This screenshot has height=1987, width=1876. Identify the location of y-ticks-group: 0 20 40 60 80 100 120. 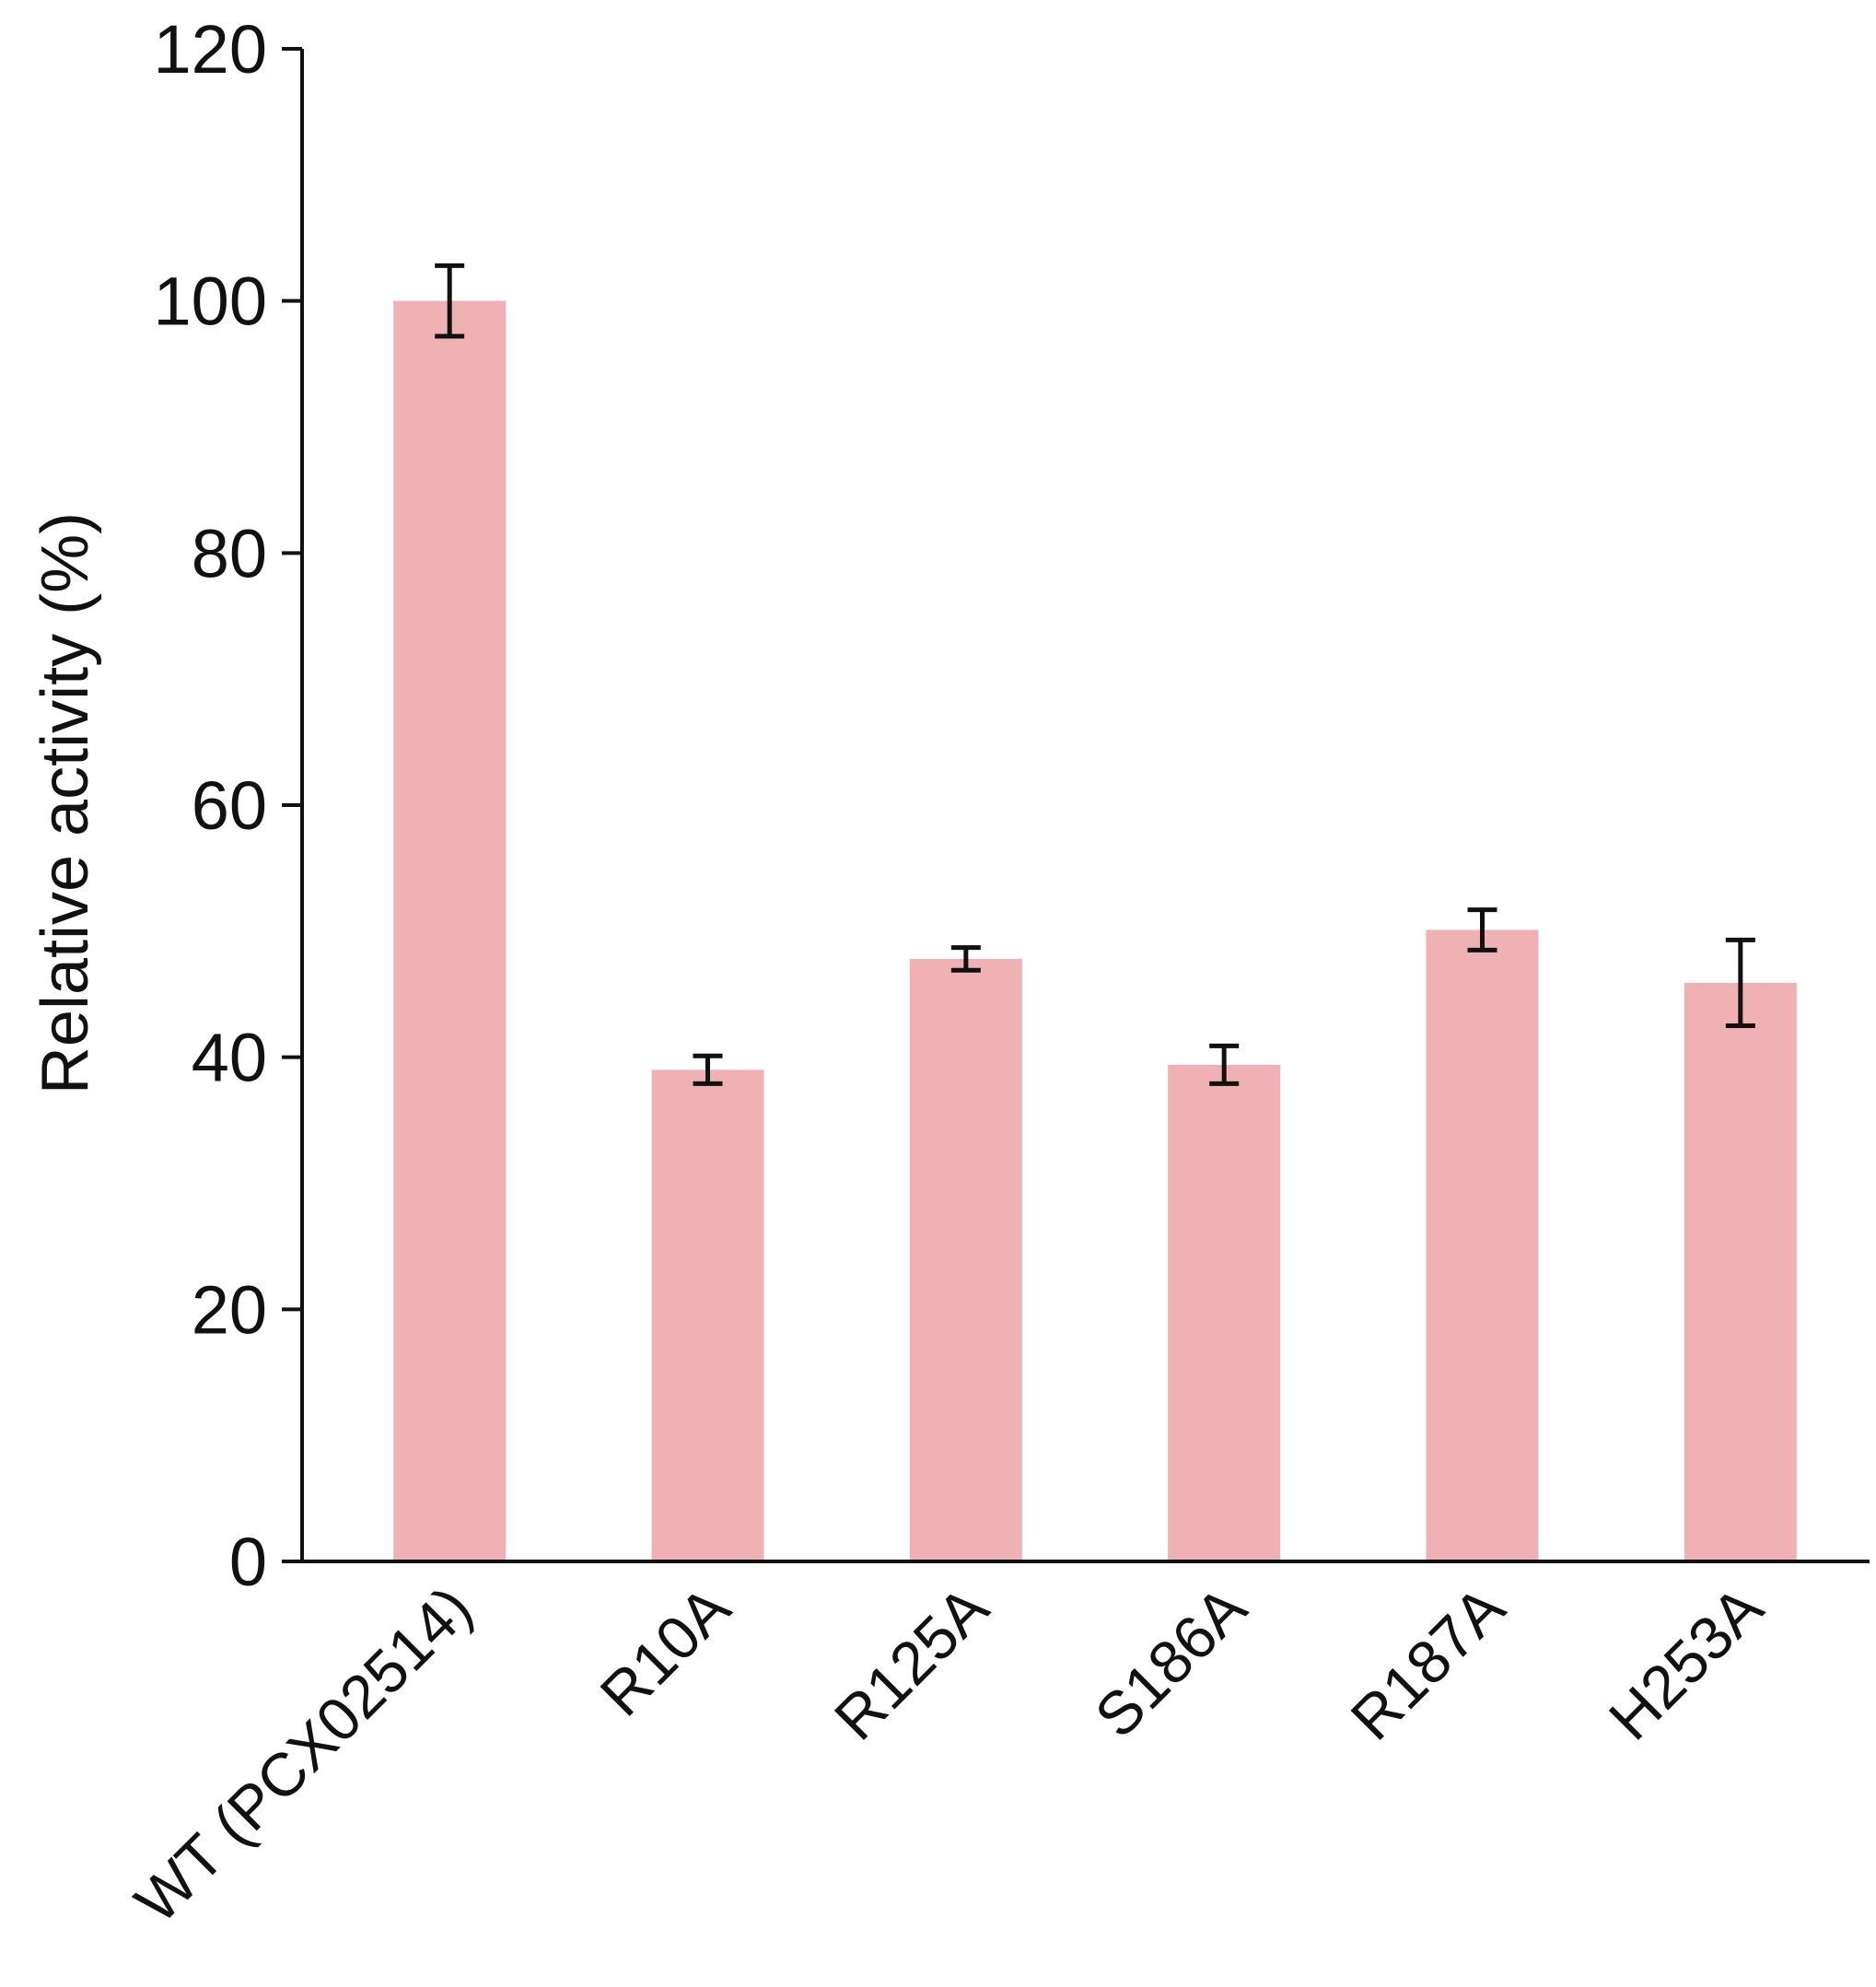
(228, 806).